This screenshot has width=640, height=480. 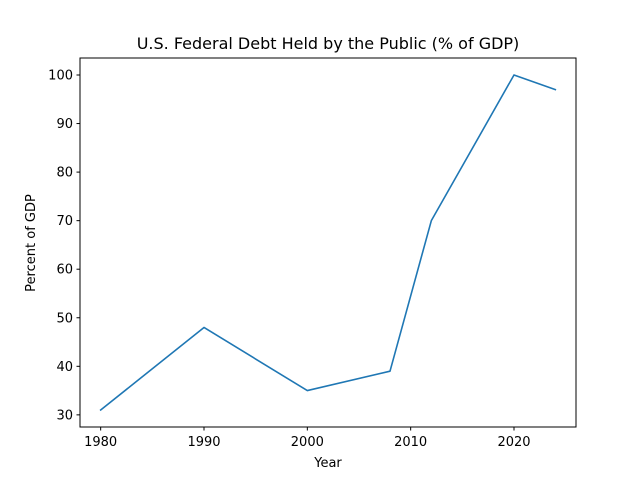 What do you see at coordinates (307, 442) in the screenshot?
I see `x-tick-label: 2000` at bounding box center [307, 442].